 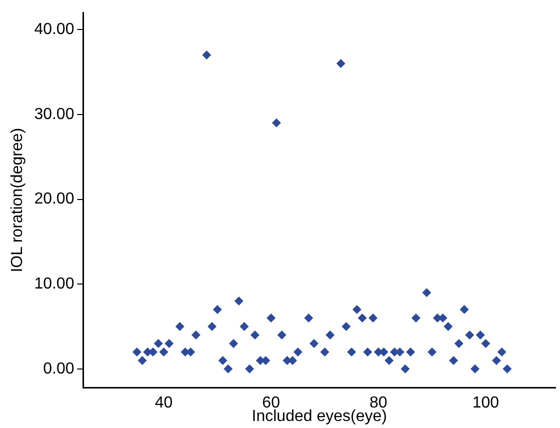 I want to click on y-tick-label: 0.00, so click(x=58, y=369).